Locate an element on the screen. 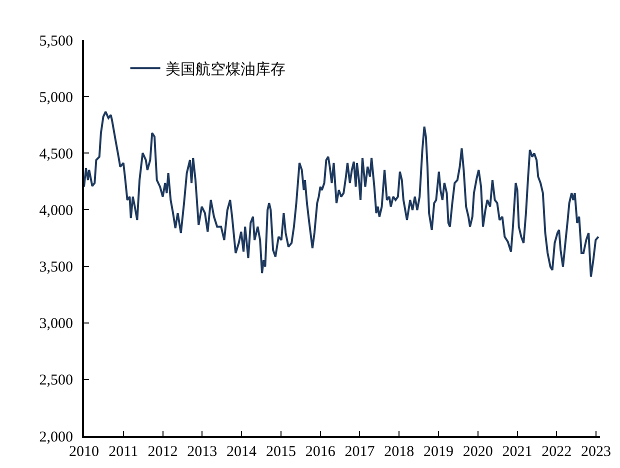 The height and width of the screenshot is (468, 620). x-tick-label: 2010 is located at coordinates (84, 452).